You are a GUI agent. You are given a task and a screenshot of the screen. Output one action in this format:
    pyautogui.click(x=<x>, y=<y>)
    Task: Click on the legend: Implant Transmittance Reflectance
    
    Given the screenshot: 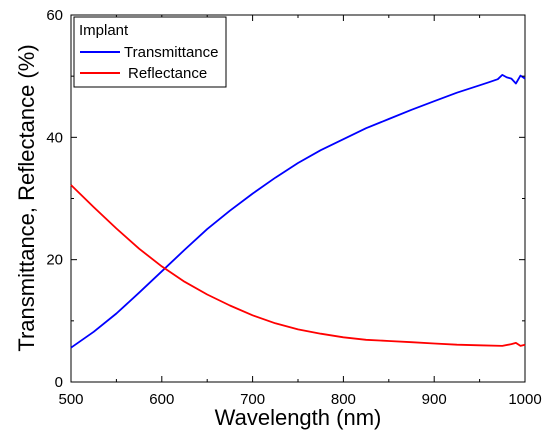 What is the action you would take?
    pyautogui.click(x=150, y=52)
    